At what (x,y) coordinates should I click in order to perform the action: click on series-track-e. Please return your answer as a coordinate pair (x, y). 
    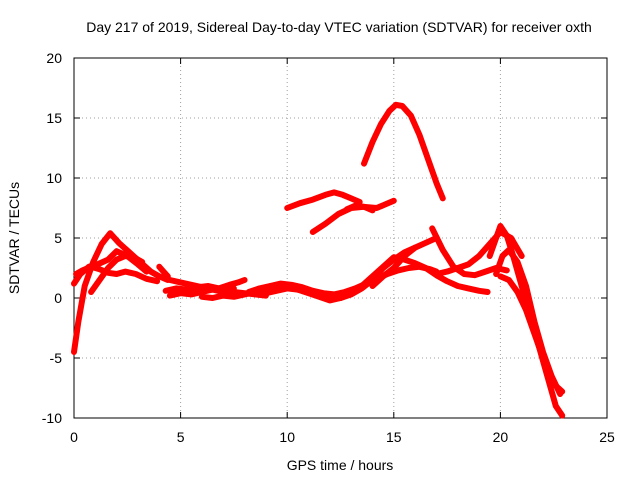
    Looking at the image, I should click on (163, 271).